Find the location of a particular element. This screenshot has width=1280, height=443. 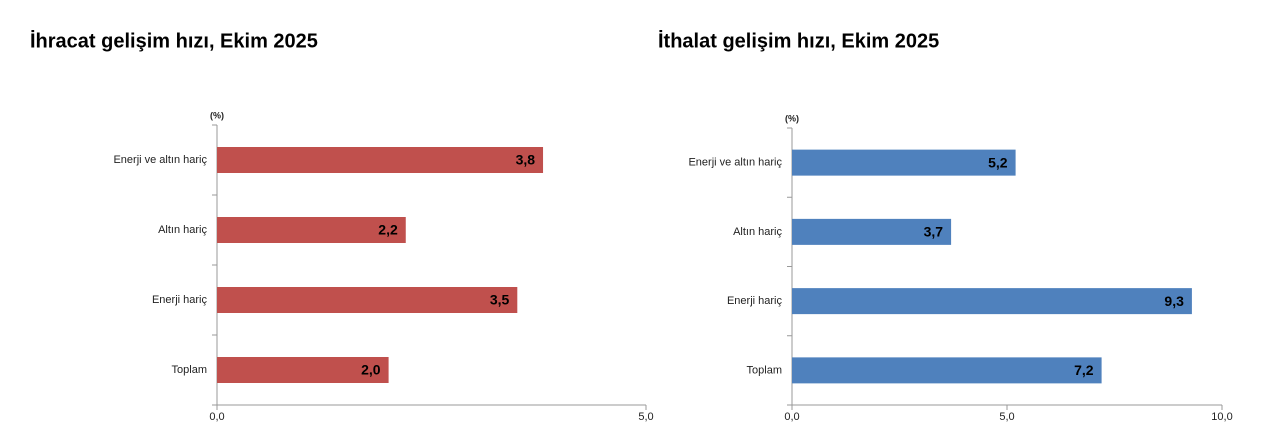

value-label: 7,2 is located at coordinates (1084, 370).